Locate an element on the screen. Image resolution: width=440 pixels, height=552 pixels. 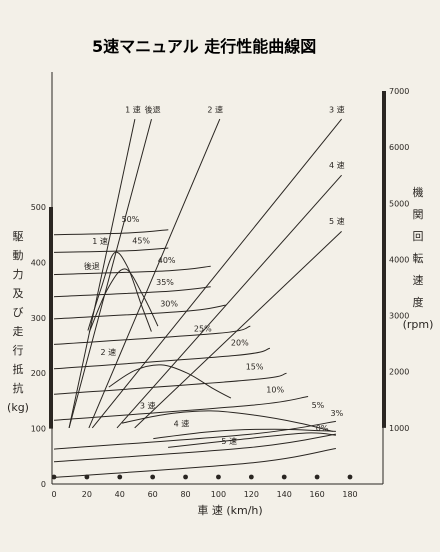
x-tick-label: 20 is located at coordinates (87, 494).